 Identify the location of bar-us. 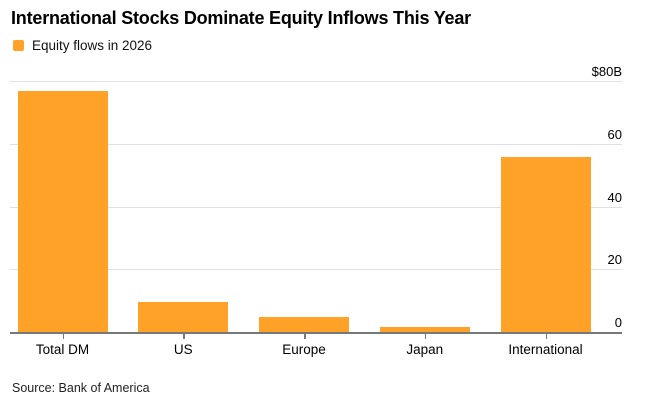
(183, 317).